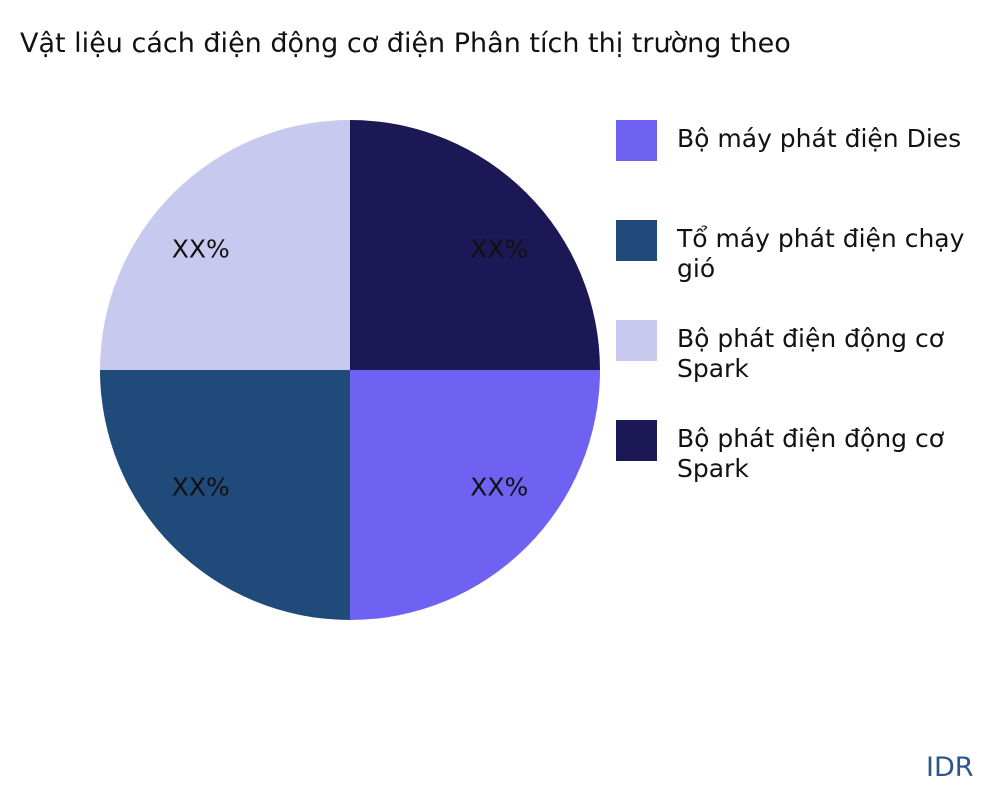  I want to click on legend-item: Tổ máy phát điện chạy gió, so click(808, 252).